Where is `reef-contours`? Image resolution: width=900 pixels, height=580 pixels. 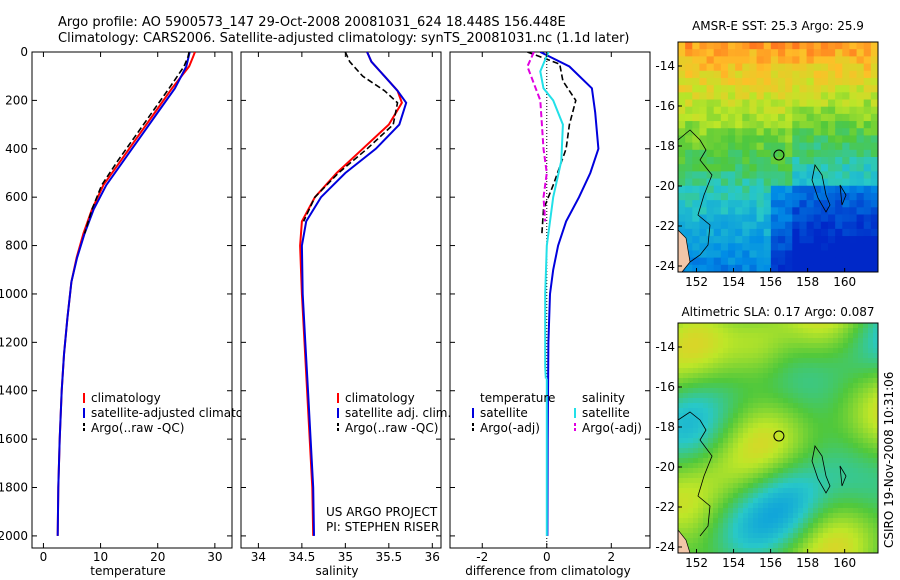
reef-contours is located at coordinates (762, 474).